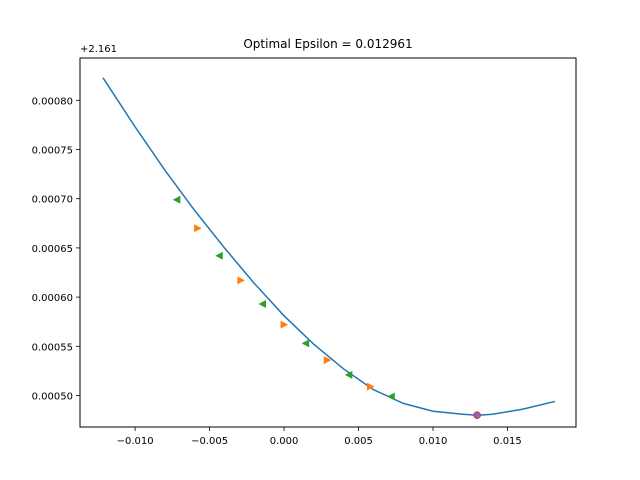 The height and width of the screenshot is (480, 640). What do you see at coordinates (284, 441) in the screenshot?
I see `x-tick-label: 0.000` at bounding box center [284, 441].